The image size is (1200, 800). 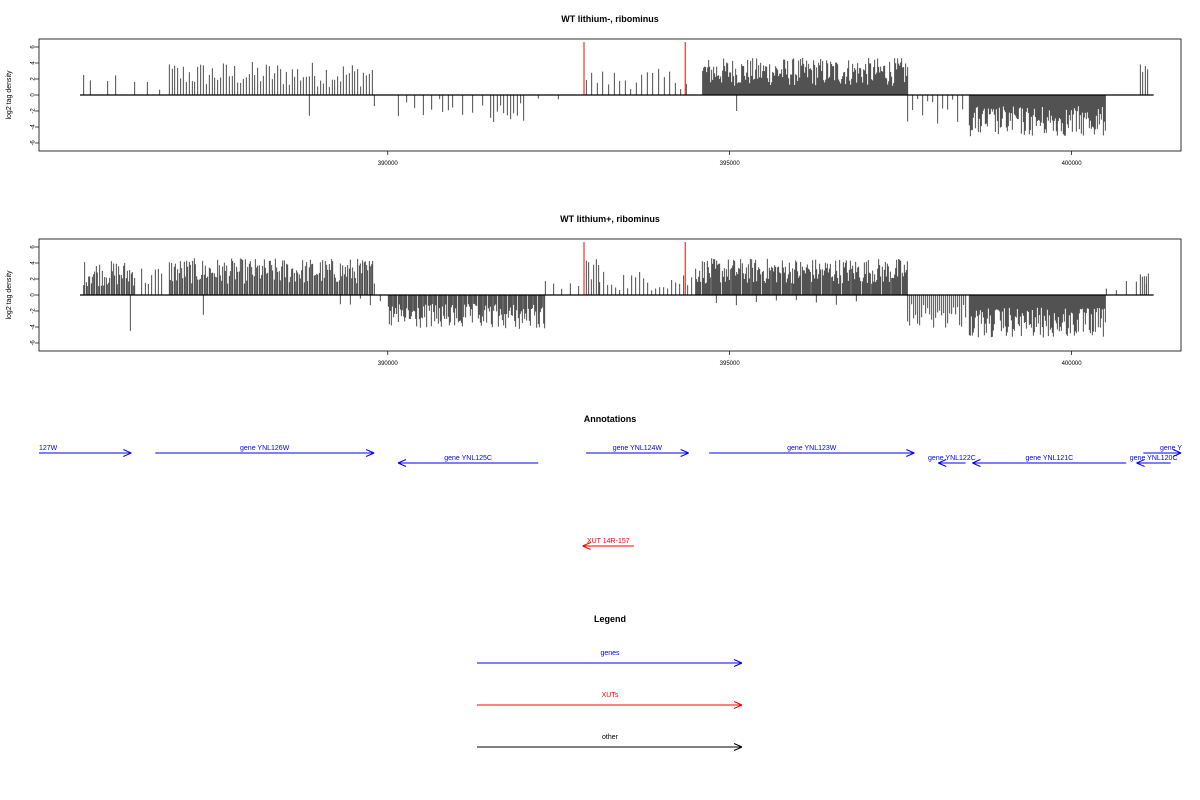 What do you see at coordinates (1154, 458) in the screenshot?
I see `annotation-label: gene YNL120C` at bounding box center [1154, 458].